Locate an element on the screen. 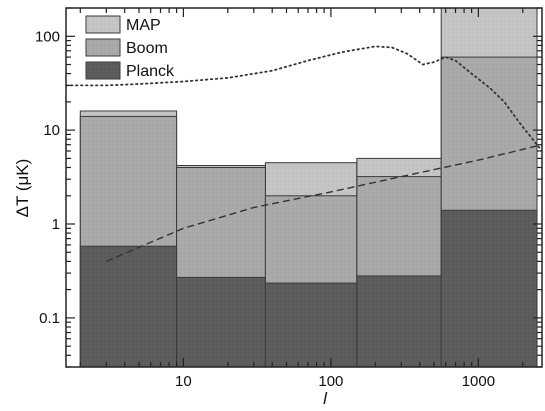 The image size is (545, 411). x-tick-label: 100 is located at coordinates (330, 381).